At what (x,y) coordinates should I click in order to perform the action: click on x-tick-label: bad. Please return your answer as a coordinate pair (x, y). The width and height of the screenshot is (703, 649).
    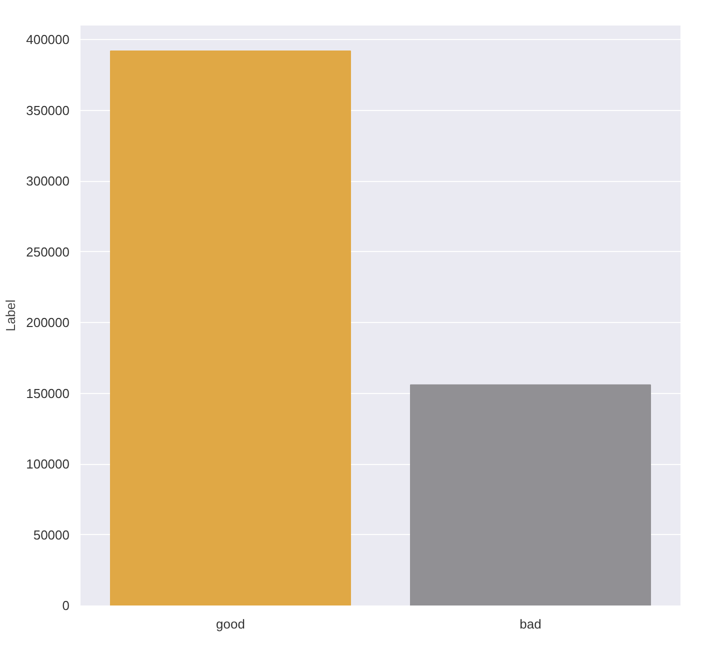
    Looking at the image, I should click on (531, 624).